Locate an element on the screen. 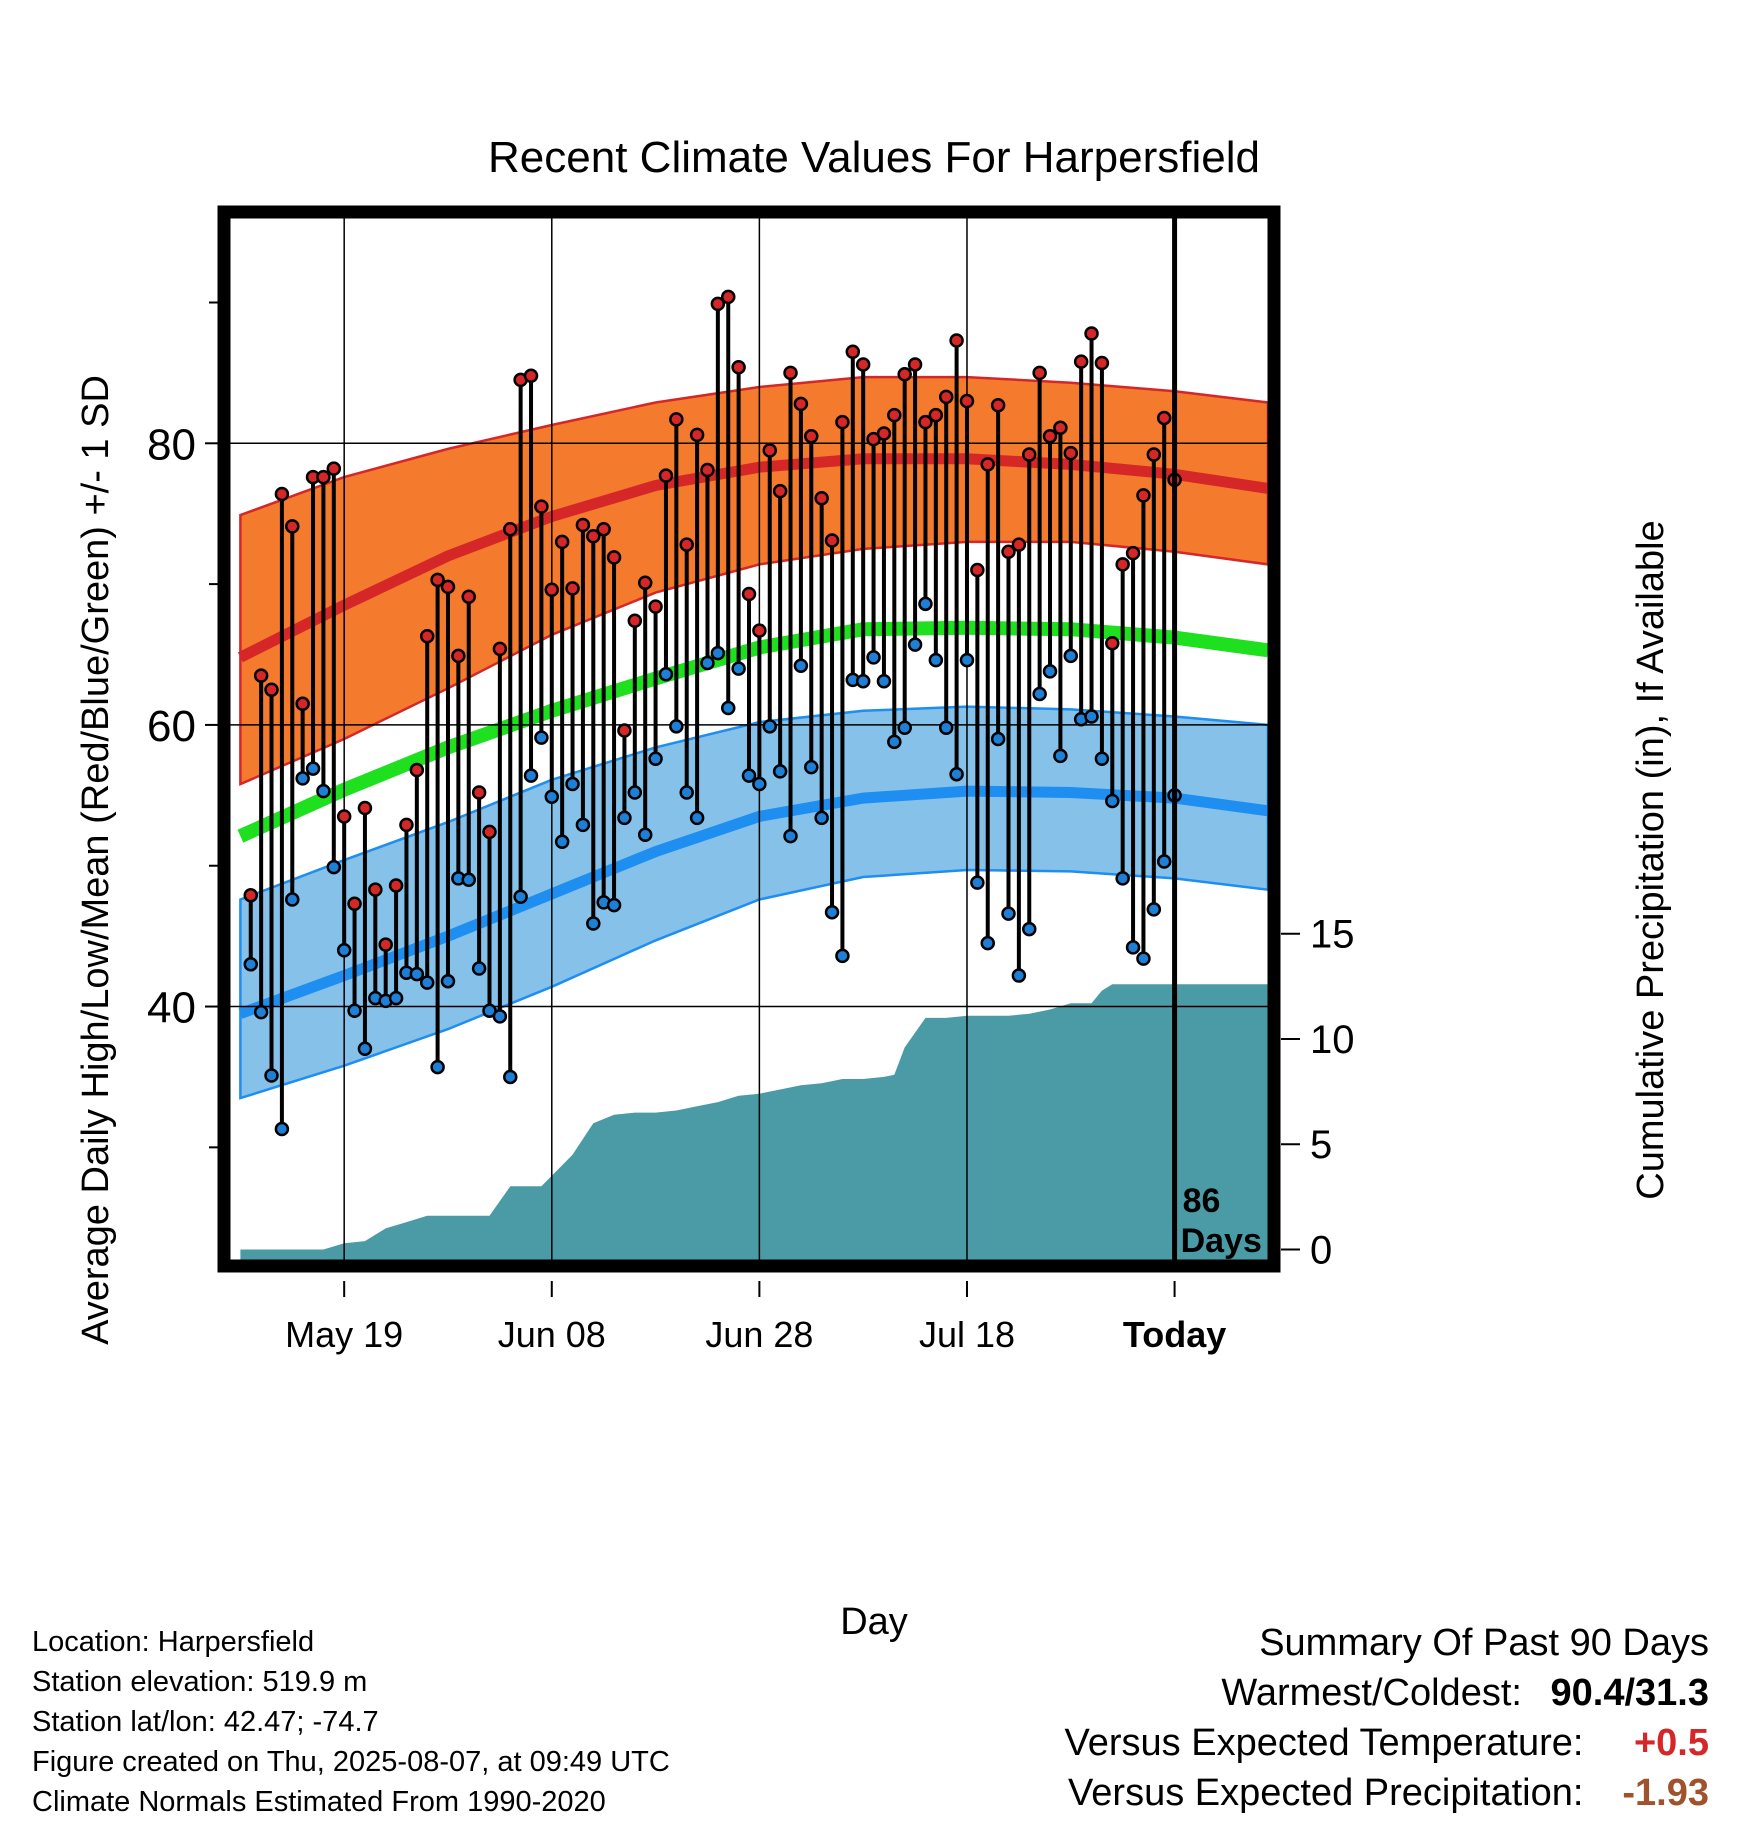 The width and height of the screenshot is (1748, 1828). days-count-label: 86 is located at coordinates (1202, 1201).